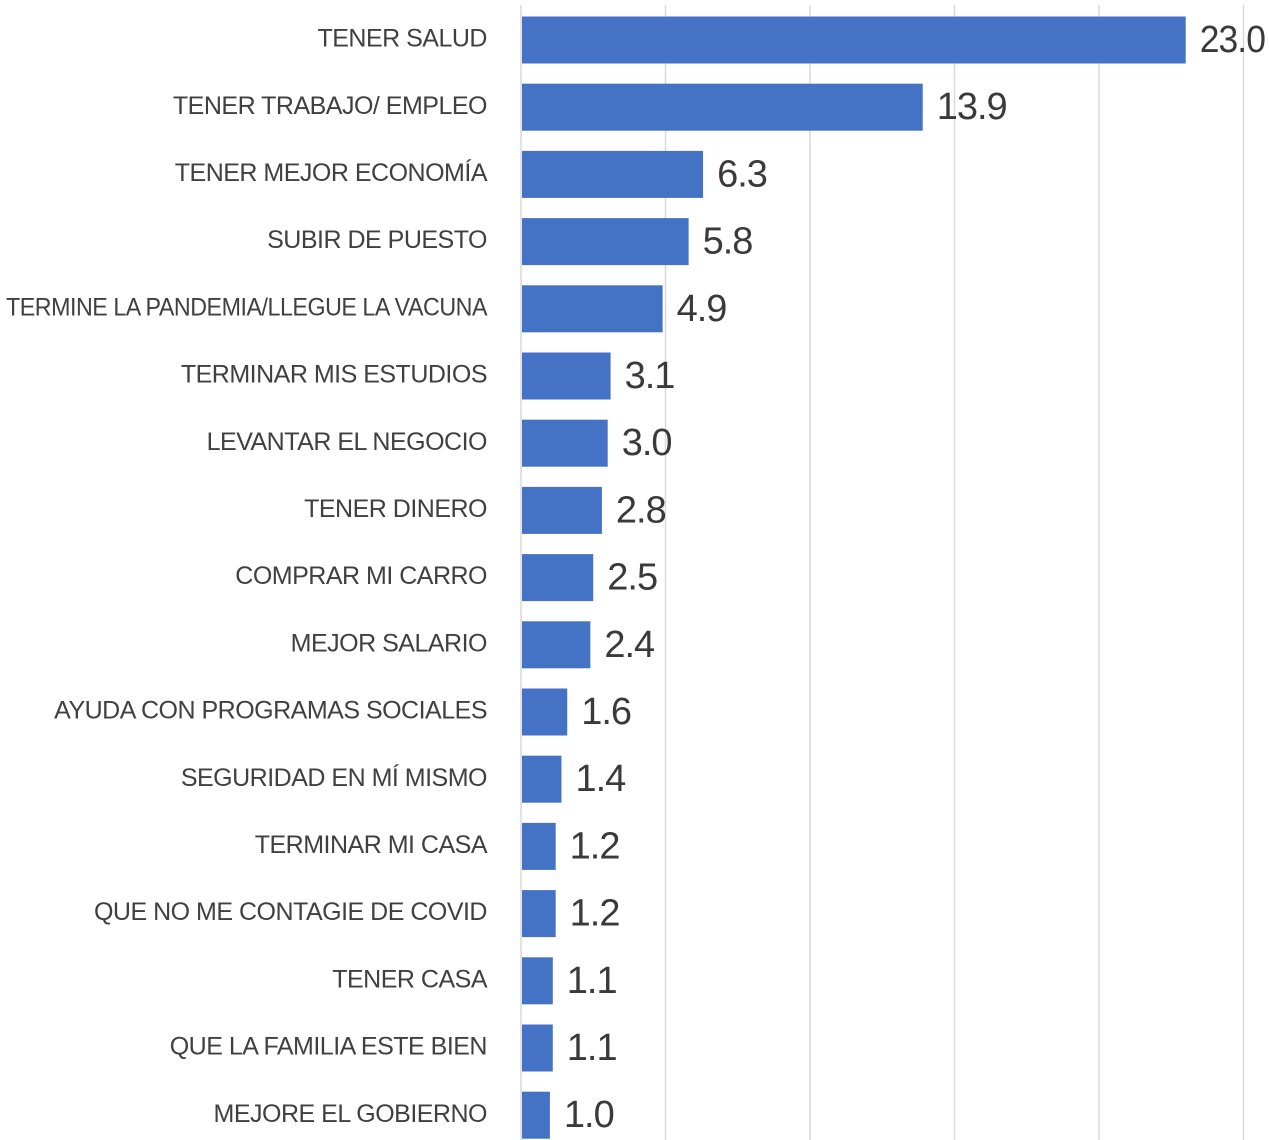 The height and width of the screenshot is (1140, 1269). Describe the element at coordinates (334, 777) in the screenshot. I see `category-label: SEGURIDAD EN MÍ MISMO` at that location.